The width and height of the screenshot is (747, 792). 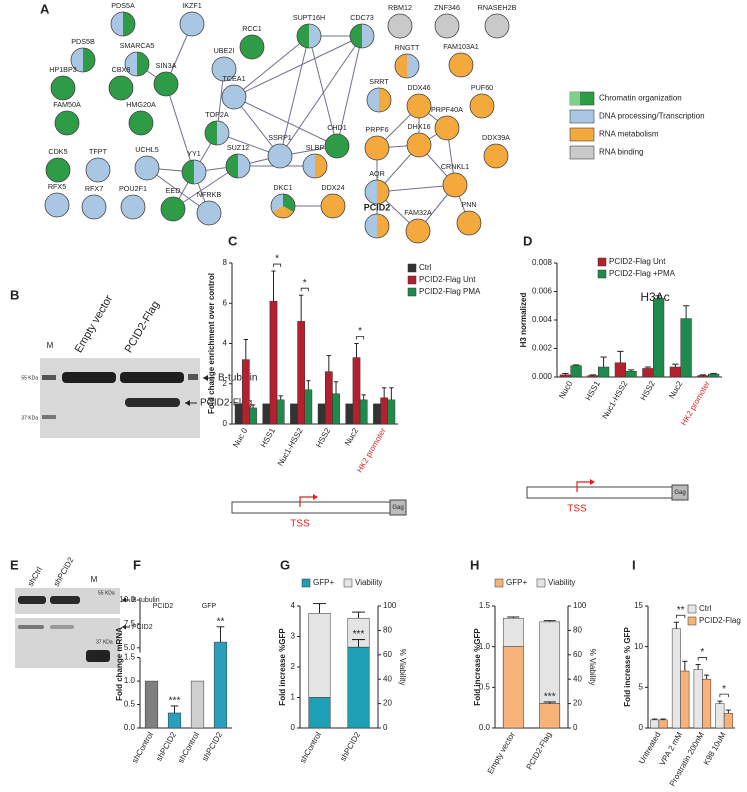 What do you see at coordinates (64, 571) in the screenshot?
I see `lane-label: shPCID2` at bounding box center [64, 571].